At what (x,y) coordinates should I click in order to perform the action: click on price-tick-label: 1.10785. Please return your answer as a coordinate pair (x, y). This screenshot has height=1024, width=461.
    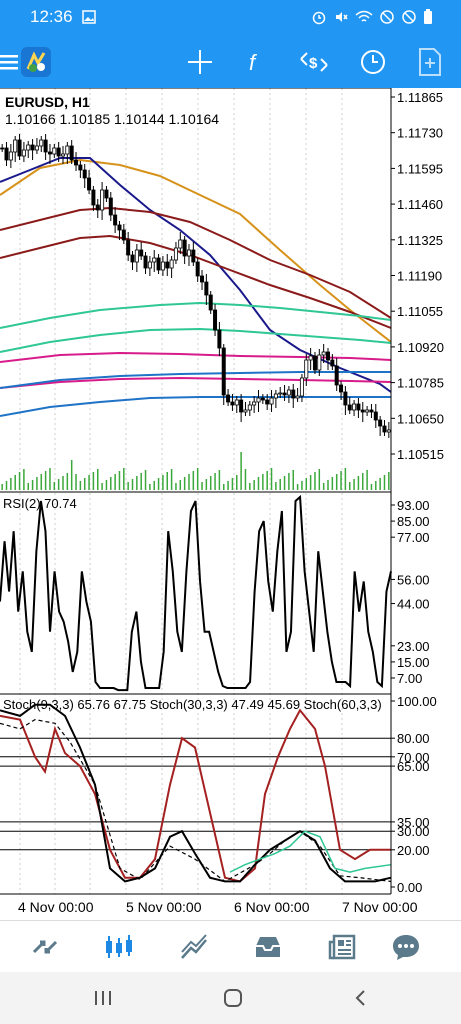
    Looking at the image, I should click on (420, 383).